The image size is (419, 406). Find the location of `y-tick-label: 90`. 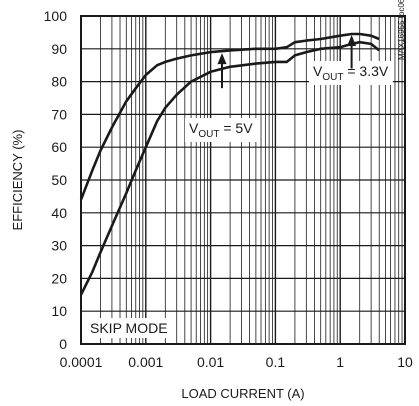

y-tick-label: 90 is located at coordinates (59, 49).